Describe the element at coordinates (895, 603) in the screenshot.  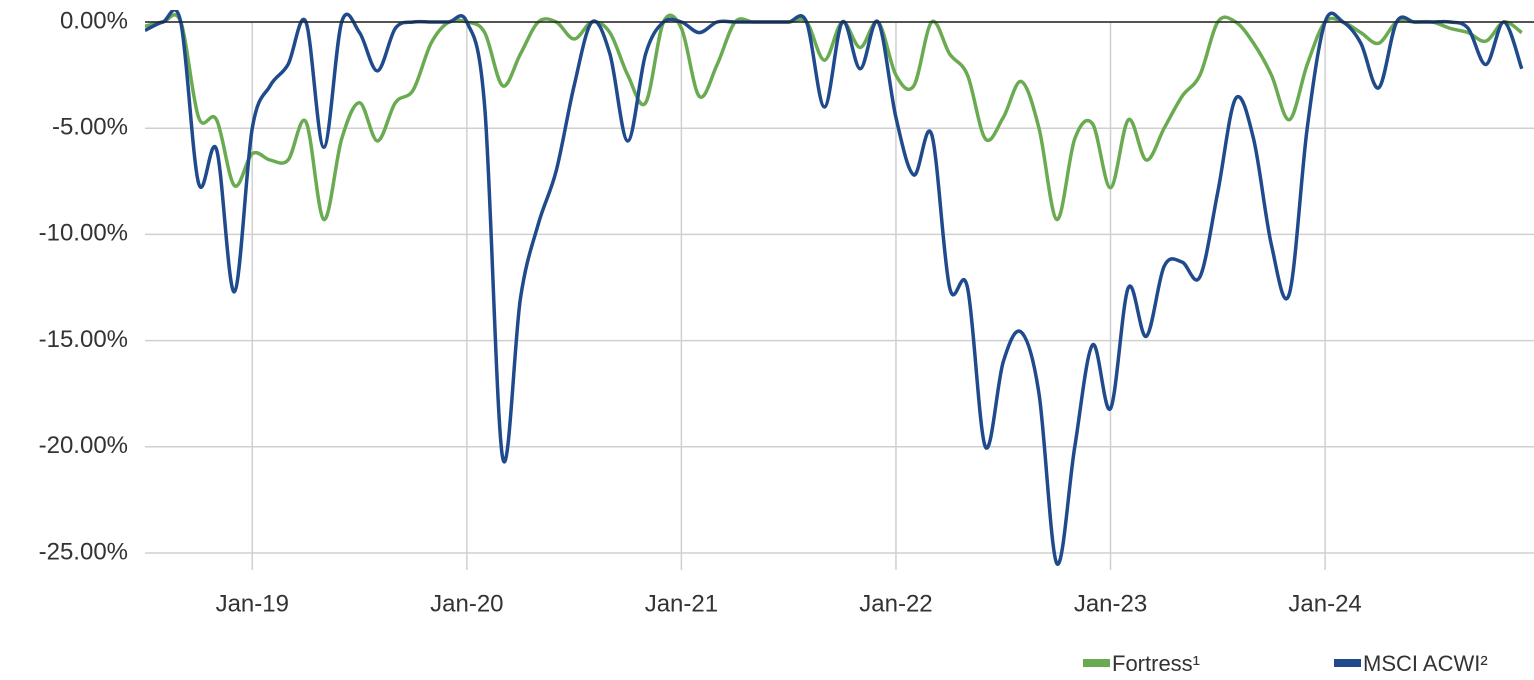
I see `x-tick-label: Jan-22` at that location.